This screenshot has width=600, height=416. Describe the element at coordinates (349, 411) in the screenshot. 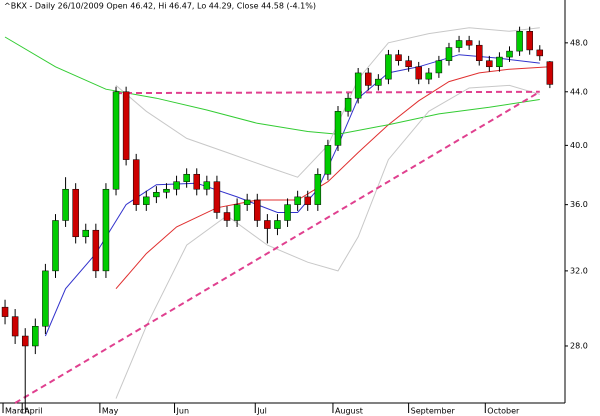

I see `x-tick-label: August` at that location.